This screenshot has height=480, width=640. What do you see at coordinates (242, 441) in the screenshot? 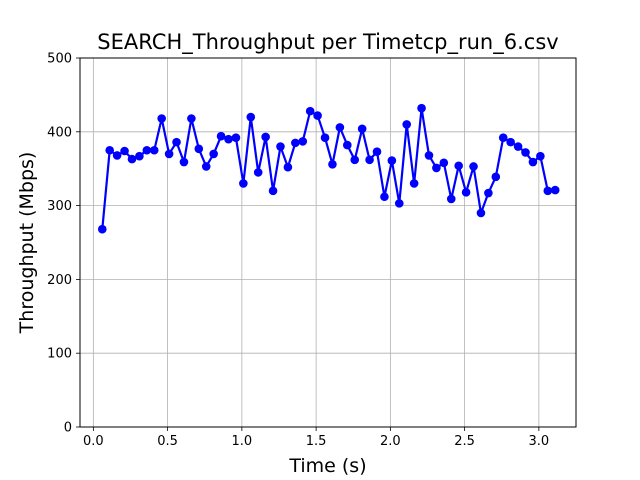
I see `x-tick-label: 1.0` at bounding box center [242, 441].